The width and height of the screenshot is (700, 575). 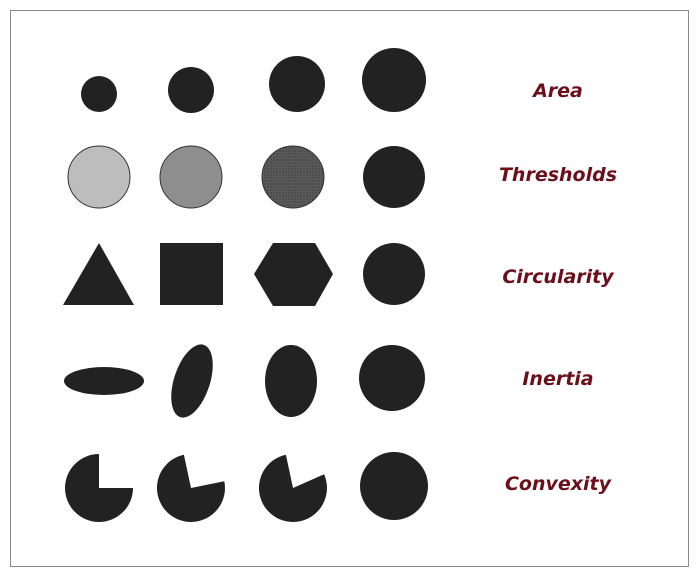 What do you see at coordinates (293, 177) in the screenshot?
I see `dark-dotted-circle` at bounding box center [293, 177].